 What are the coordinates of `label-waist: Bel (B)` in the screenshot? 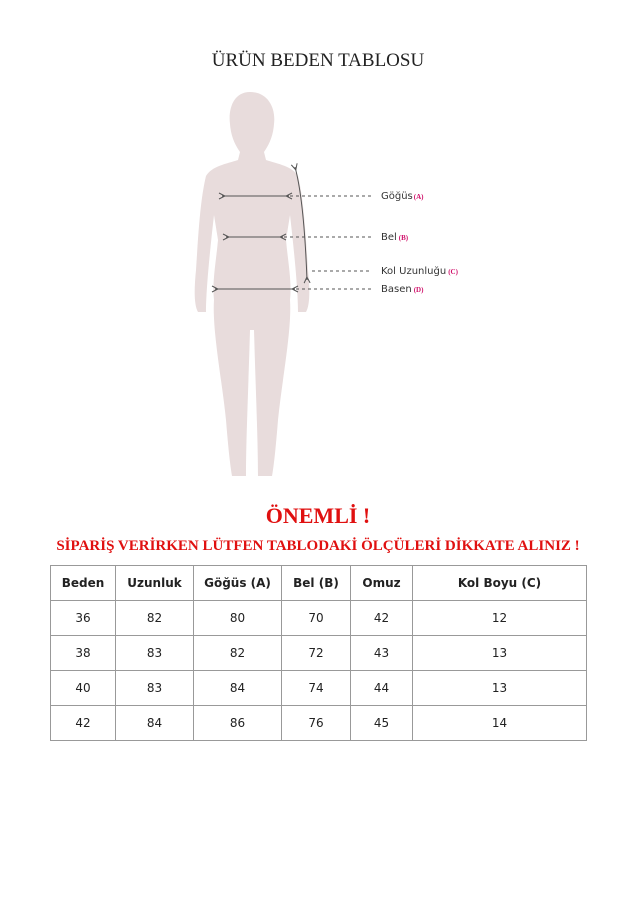 It's located at (395, 237).